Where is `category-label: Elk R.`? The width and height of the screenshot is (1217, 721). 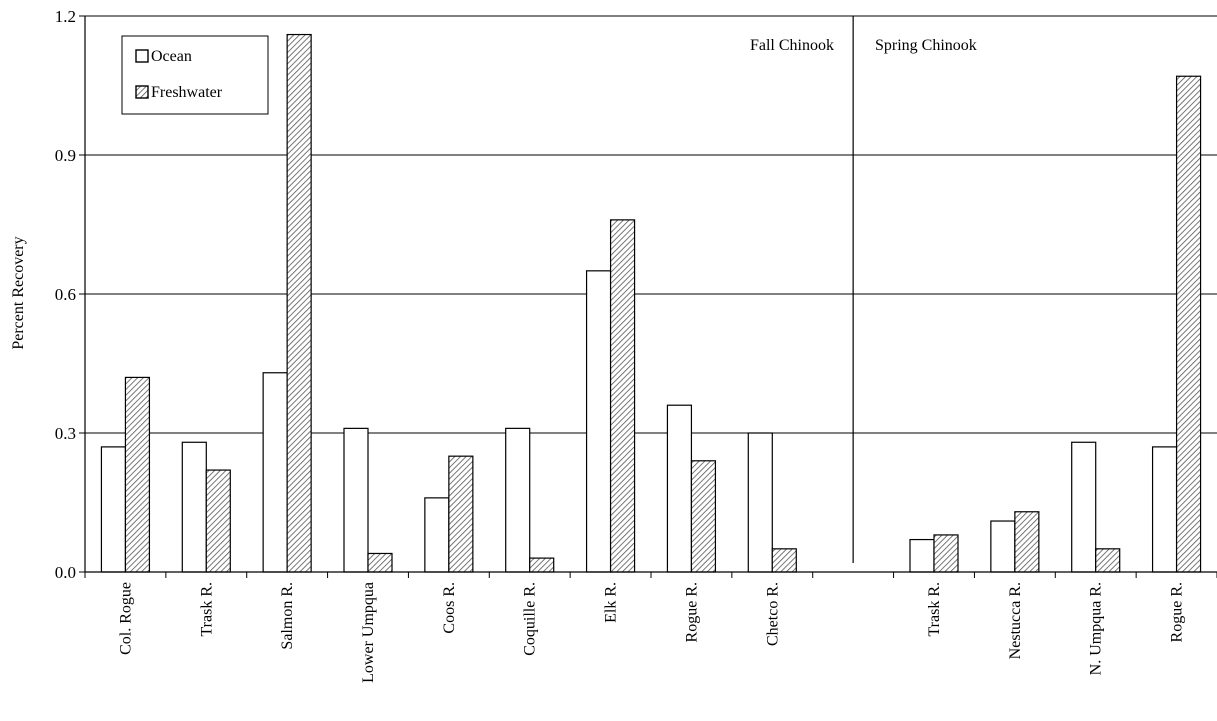
category-label: Elk R. is located at coordinates (611, 602).